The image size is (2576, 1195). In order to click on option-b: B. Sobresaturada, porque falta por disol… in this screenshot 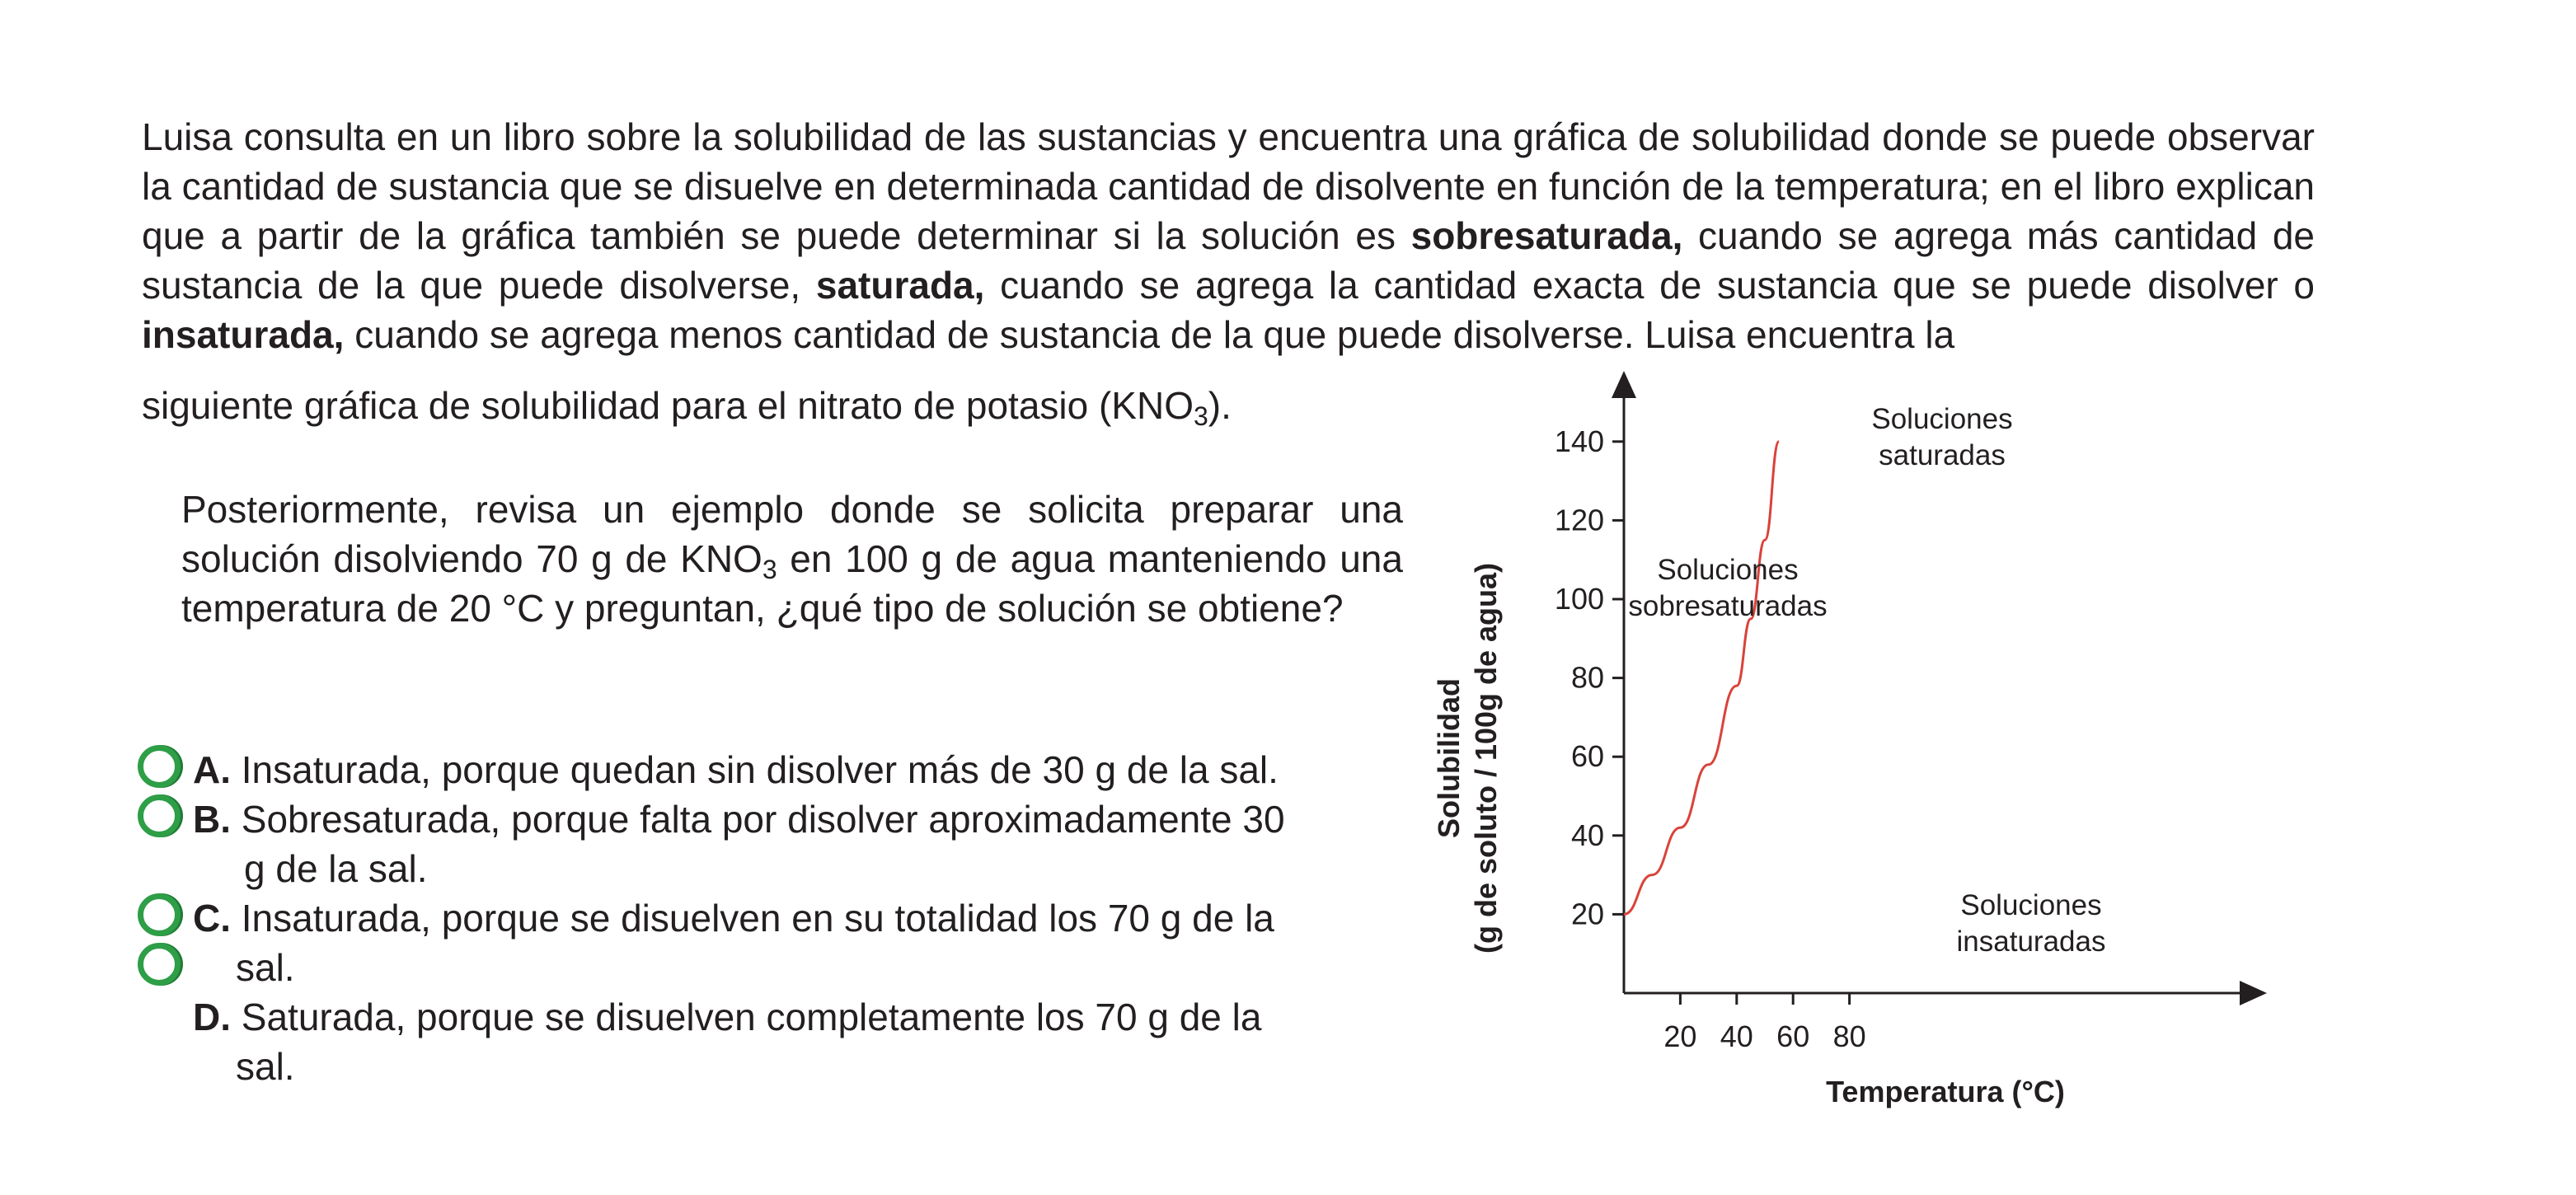, I will do `click(739, 844)`.